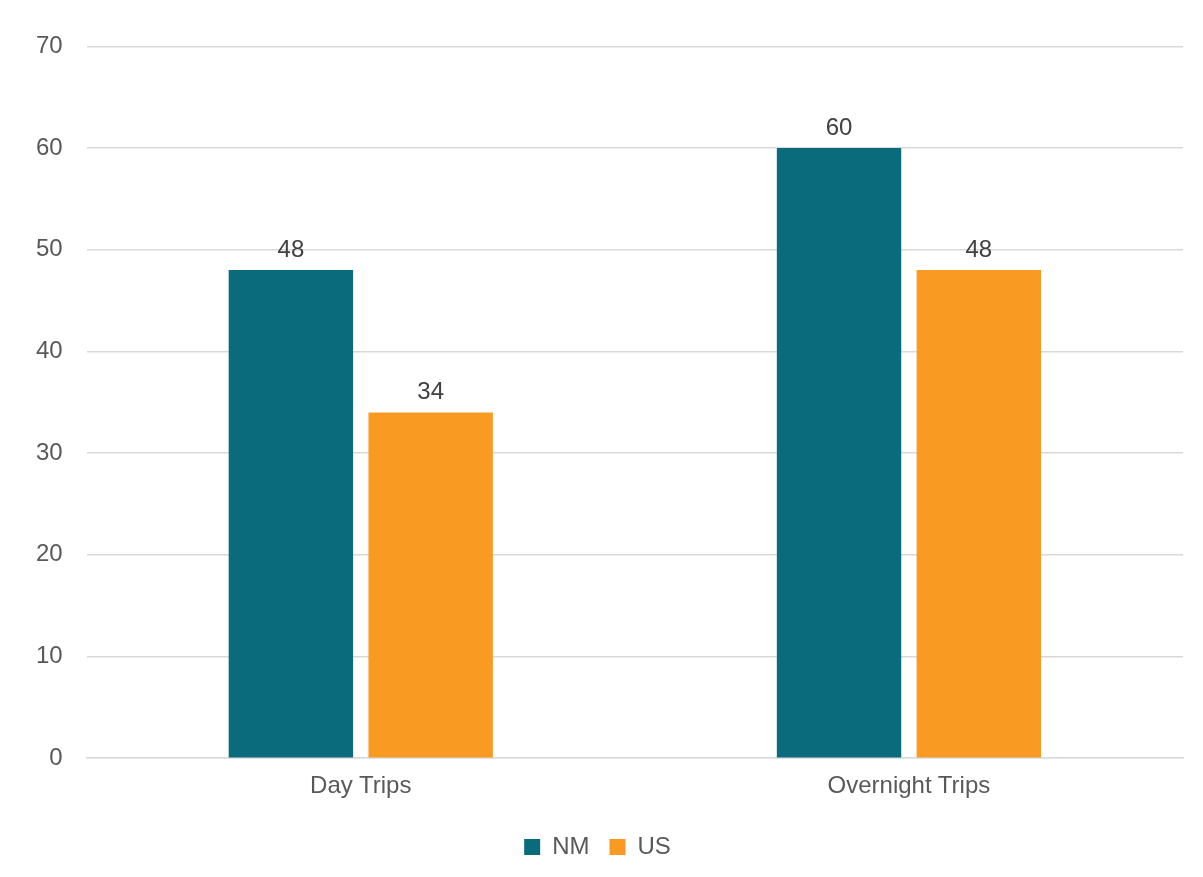 Image resolution: width=1203 pixels, height=877 pixels. Describe the element at coordinates (49, 655) in the screenshot. I see `y-tick-label: 10` at that location.